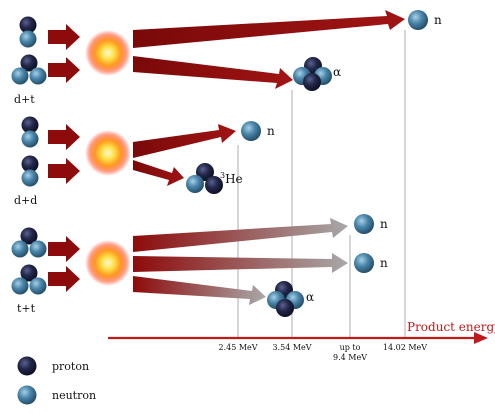 The width and height of the screenshot is (495, 415). What do you see at coordinates (25, 200) in the screenshot?
I see `reaction-label: d+d` at bounding box center [25, 200].